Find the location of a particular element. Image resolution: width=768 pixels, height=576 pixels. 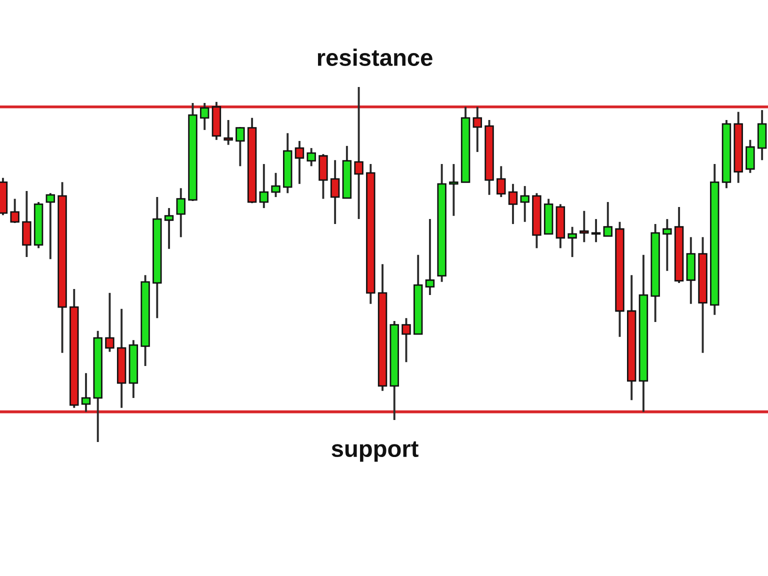

ref-line-label: resistance is located at coordinates (375, 57).